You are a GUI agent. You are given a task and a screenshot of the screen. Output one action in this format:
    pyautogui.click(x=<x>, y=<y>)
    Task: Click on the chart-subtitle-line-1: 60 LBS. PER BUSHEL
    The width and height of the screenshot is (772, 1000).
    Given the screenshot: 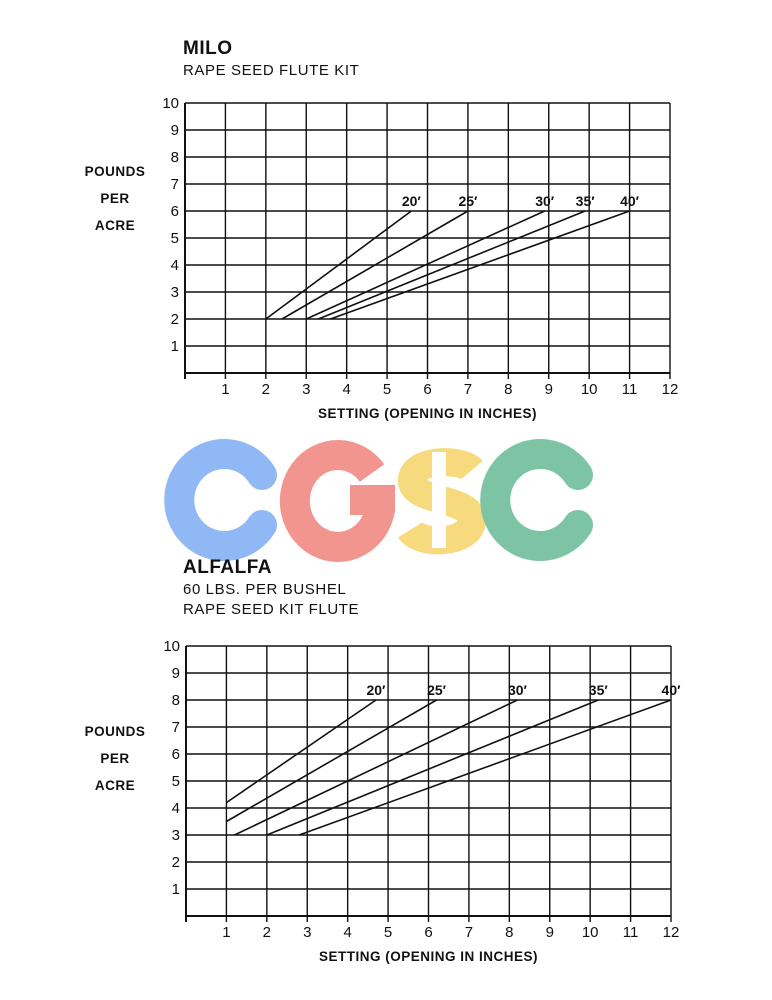 What is the action you would take?
    pyautogui.click(x=265, y=589)
    